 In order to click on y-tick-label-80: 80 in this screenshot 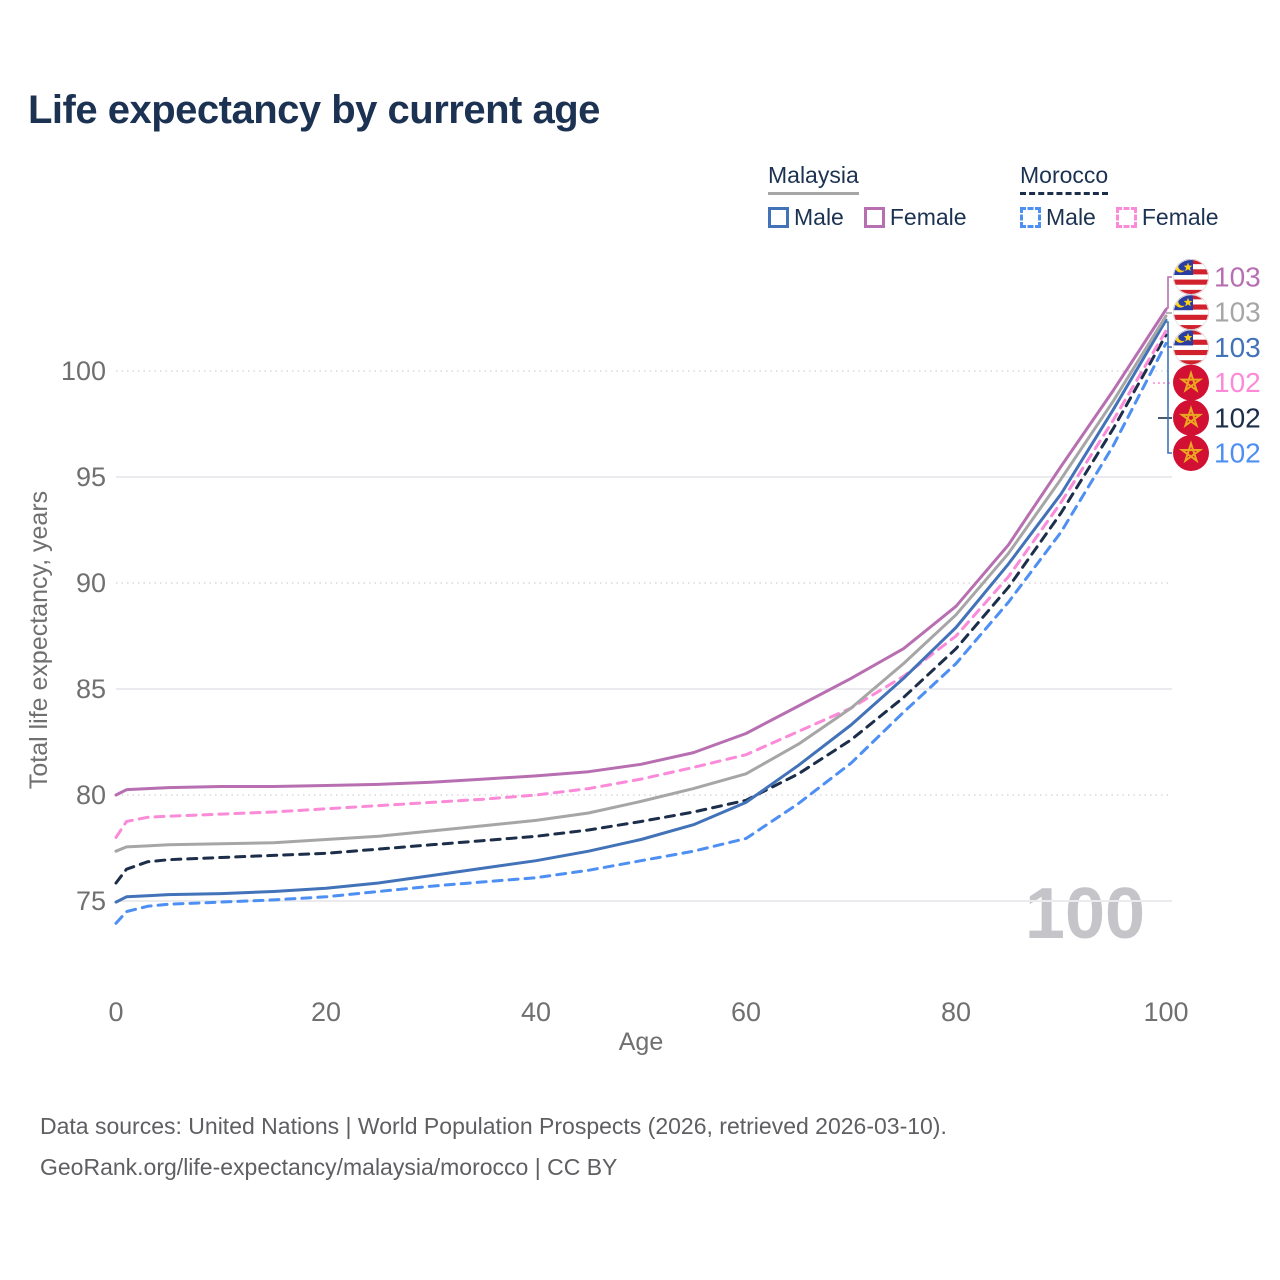, I will do `click(91, 795)`.